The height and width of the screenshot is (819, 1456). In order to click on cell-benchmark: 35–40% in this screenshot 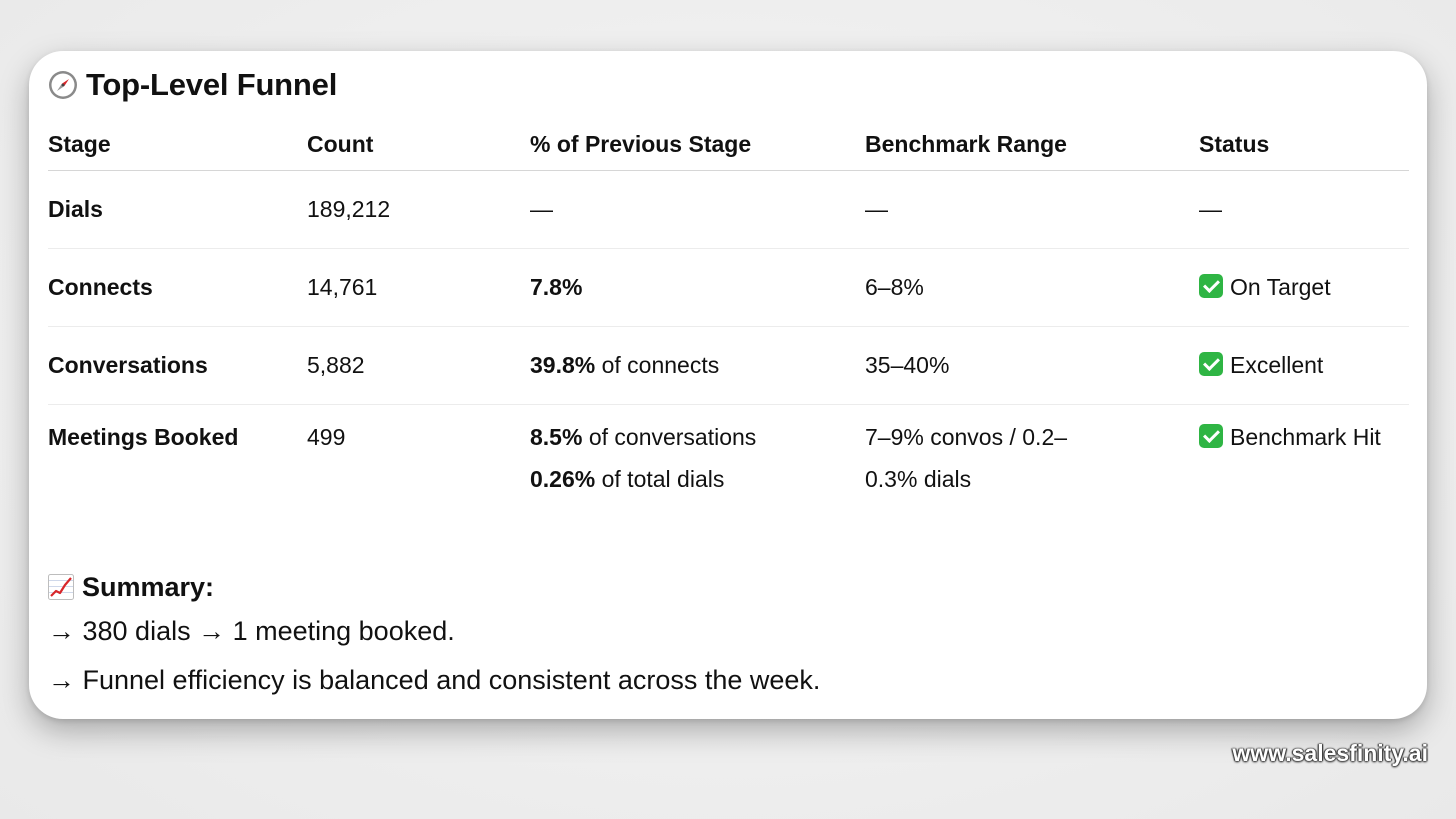, I will do `click(1032, 365)`.